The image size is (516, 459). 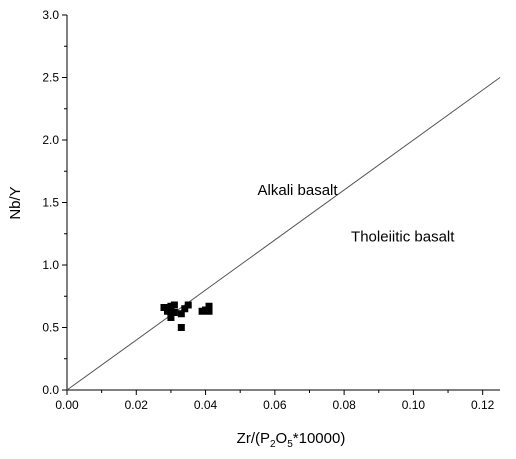 What do you see at coordinates (50, 203) in the screenshot?
I see `y-tick-label: 1.5` at bounding box center [50, 203].